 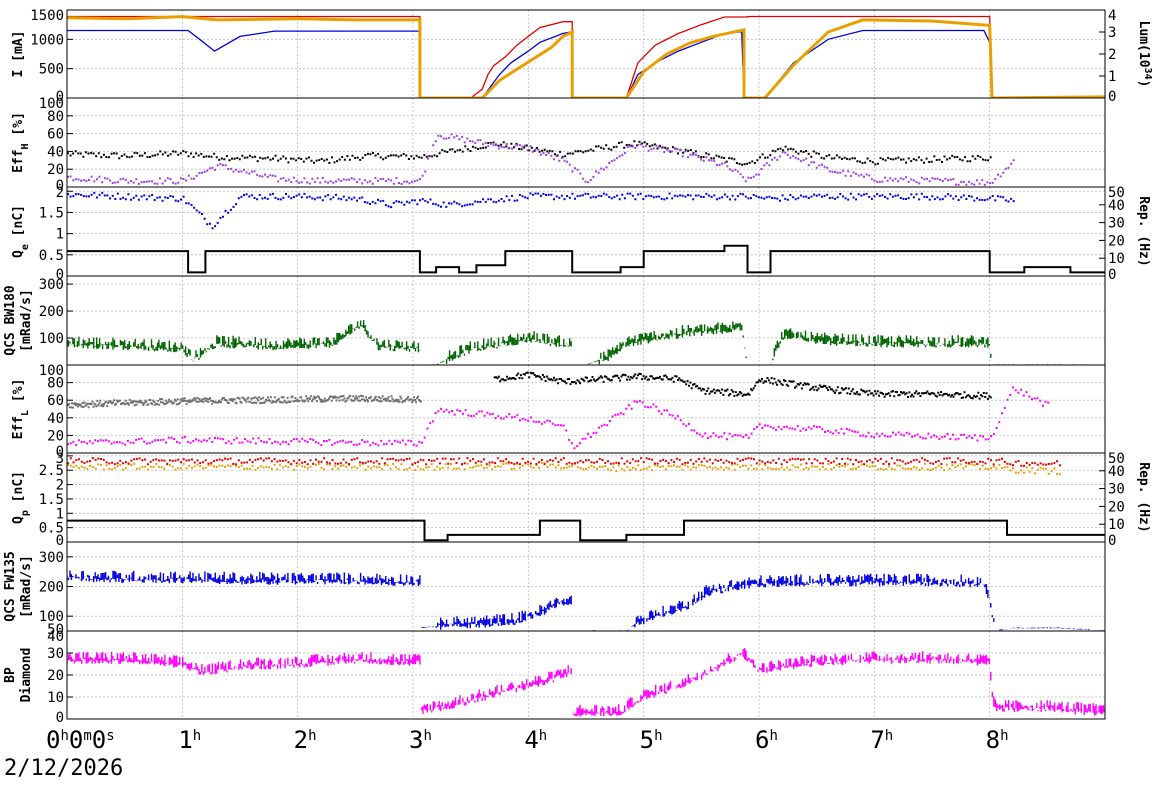 I want to click on series-effh-purple, so click(x=541, y=159).